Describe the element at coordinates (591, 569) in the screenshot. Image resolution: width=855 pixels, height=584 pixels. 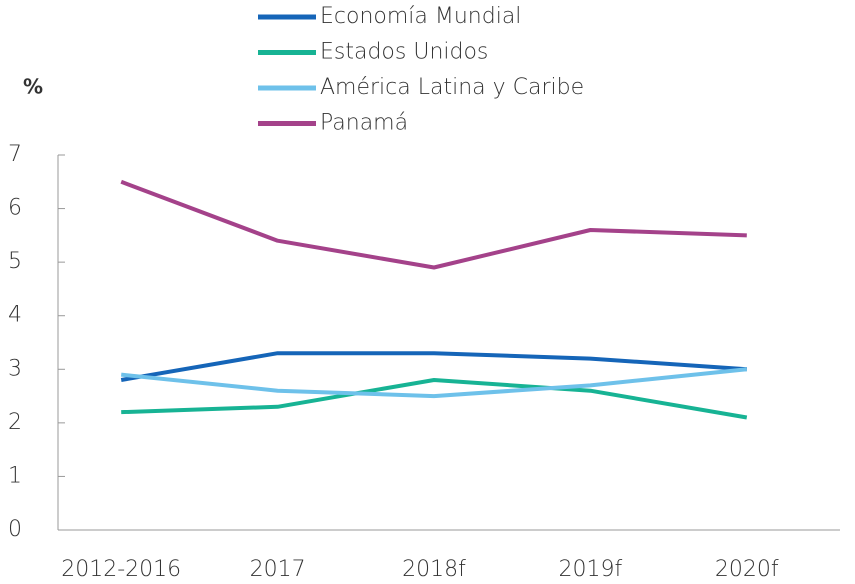
I see `x-tick-label: 2019f` at that location.